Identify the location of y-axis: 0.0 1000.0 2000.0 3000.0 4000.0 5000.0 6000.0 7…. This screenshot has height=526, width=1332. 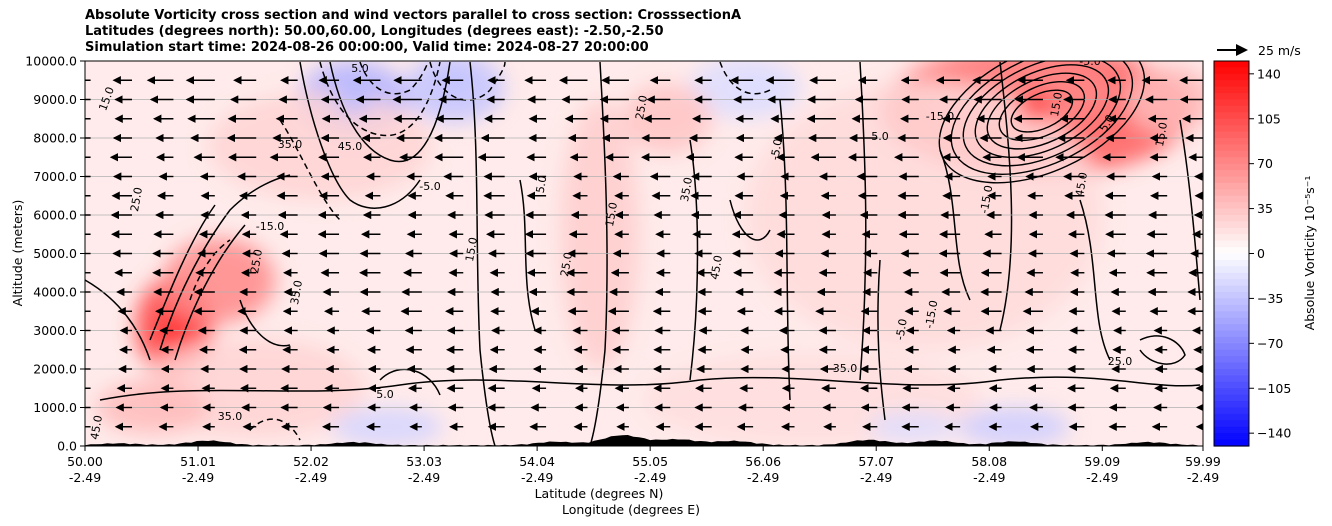
(55, 254).